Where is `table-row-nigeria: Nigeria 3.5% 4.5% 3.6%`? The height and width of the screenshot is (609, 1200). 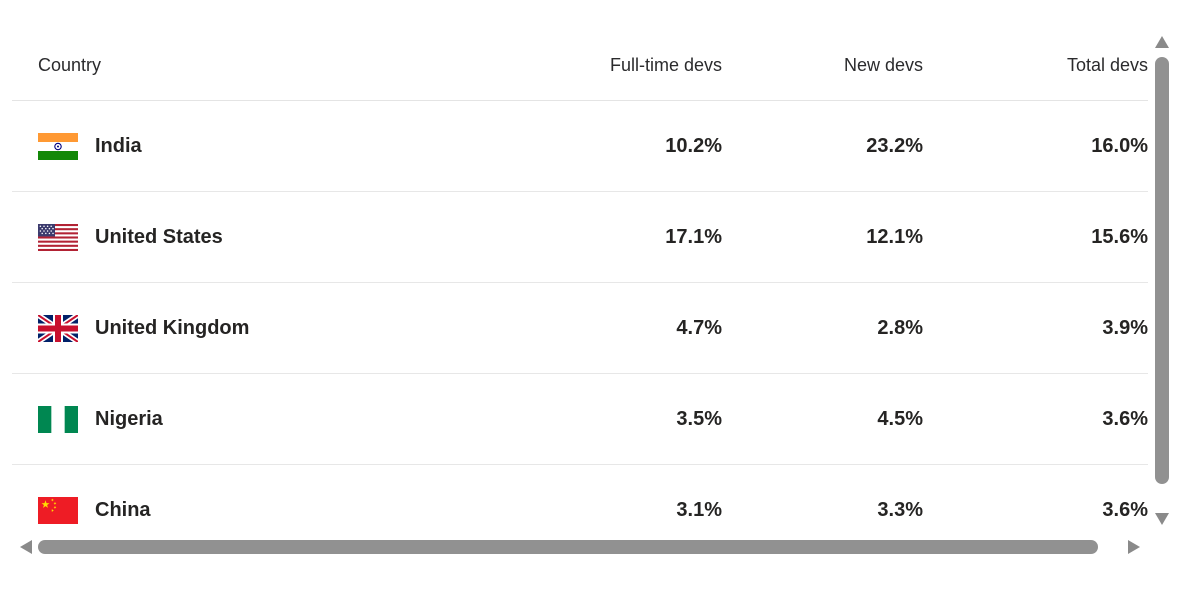
table-row-nigeria: Nigeria 3.5% 4.5% 3.6% is located at coordinates (580, 419).